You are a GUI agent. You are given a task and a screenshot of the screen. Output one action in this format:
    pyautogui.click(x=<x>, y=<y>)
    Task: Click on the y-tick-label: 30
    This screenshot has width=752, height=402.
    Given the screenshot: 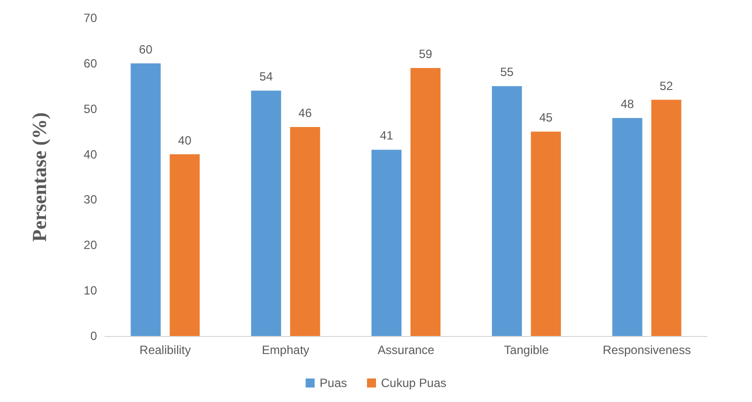 What is the action you would take?
    pyautogui.click(x=91, y=199)
    